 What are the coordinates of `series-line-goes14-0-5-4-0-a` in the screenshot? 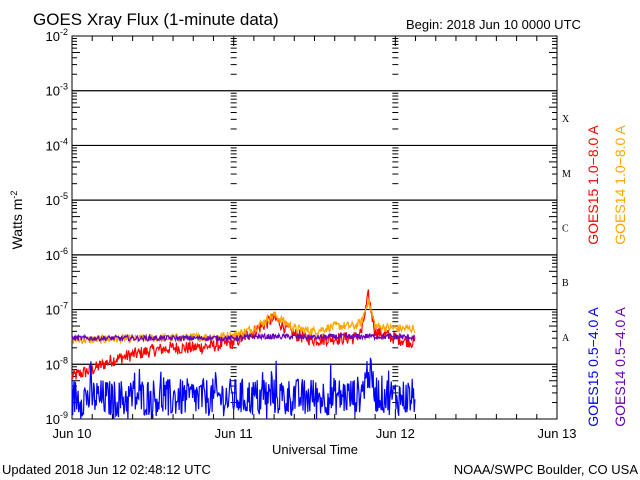 It's located at (243, 337).